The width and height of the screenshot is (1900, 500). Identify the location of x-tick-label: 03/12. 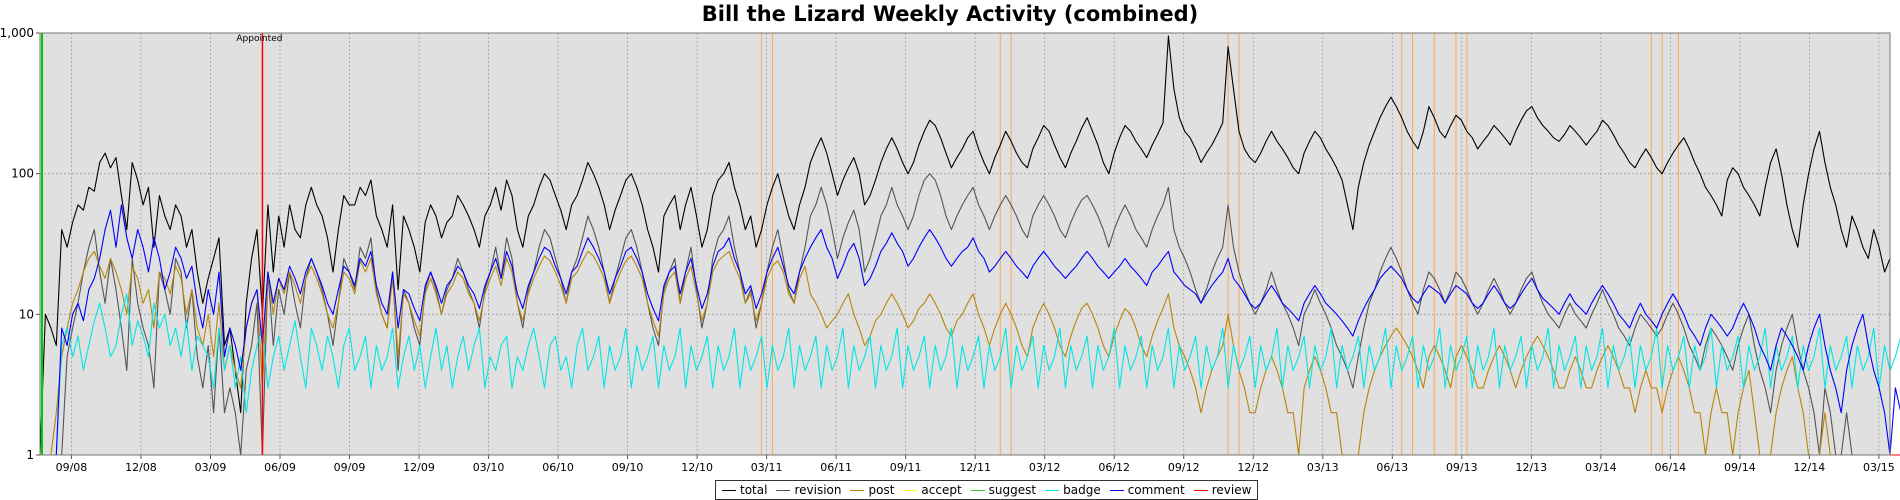
(1045, 467).